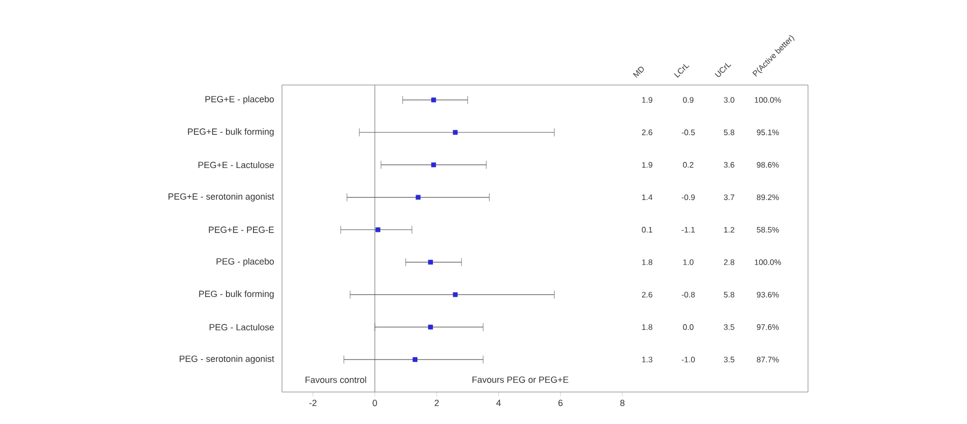  I want to click on x-tick-label: 0, so click(374, 403).